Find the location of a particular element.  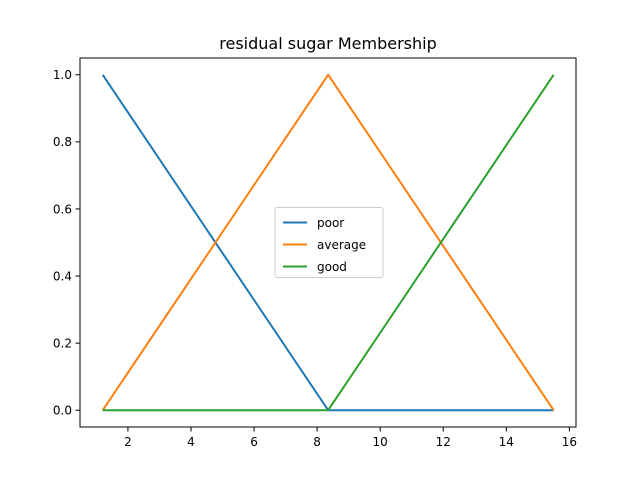

y-tick-label: 0.2 is located at coordinates (62, 343).